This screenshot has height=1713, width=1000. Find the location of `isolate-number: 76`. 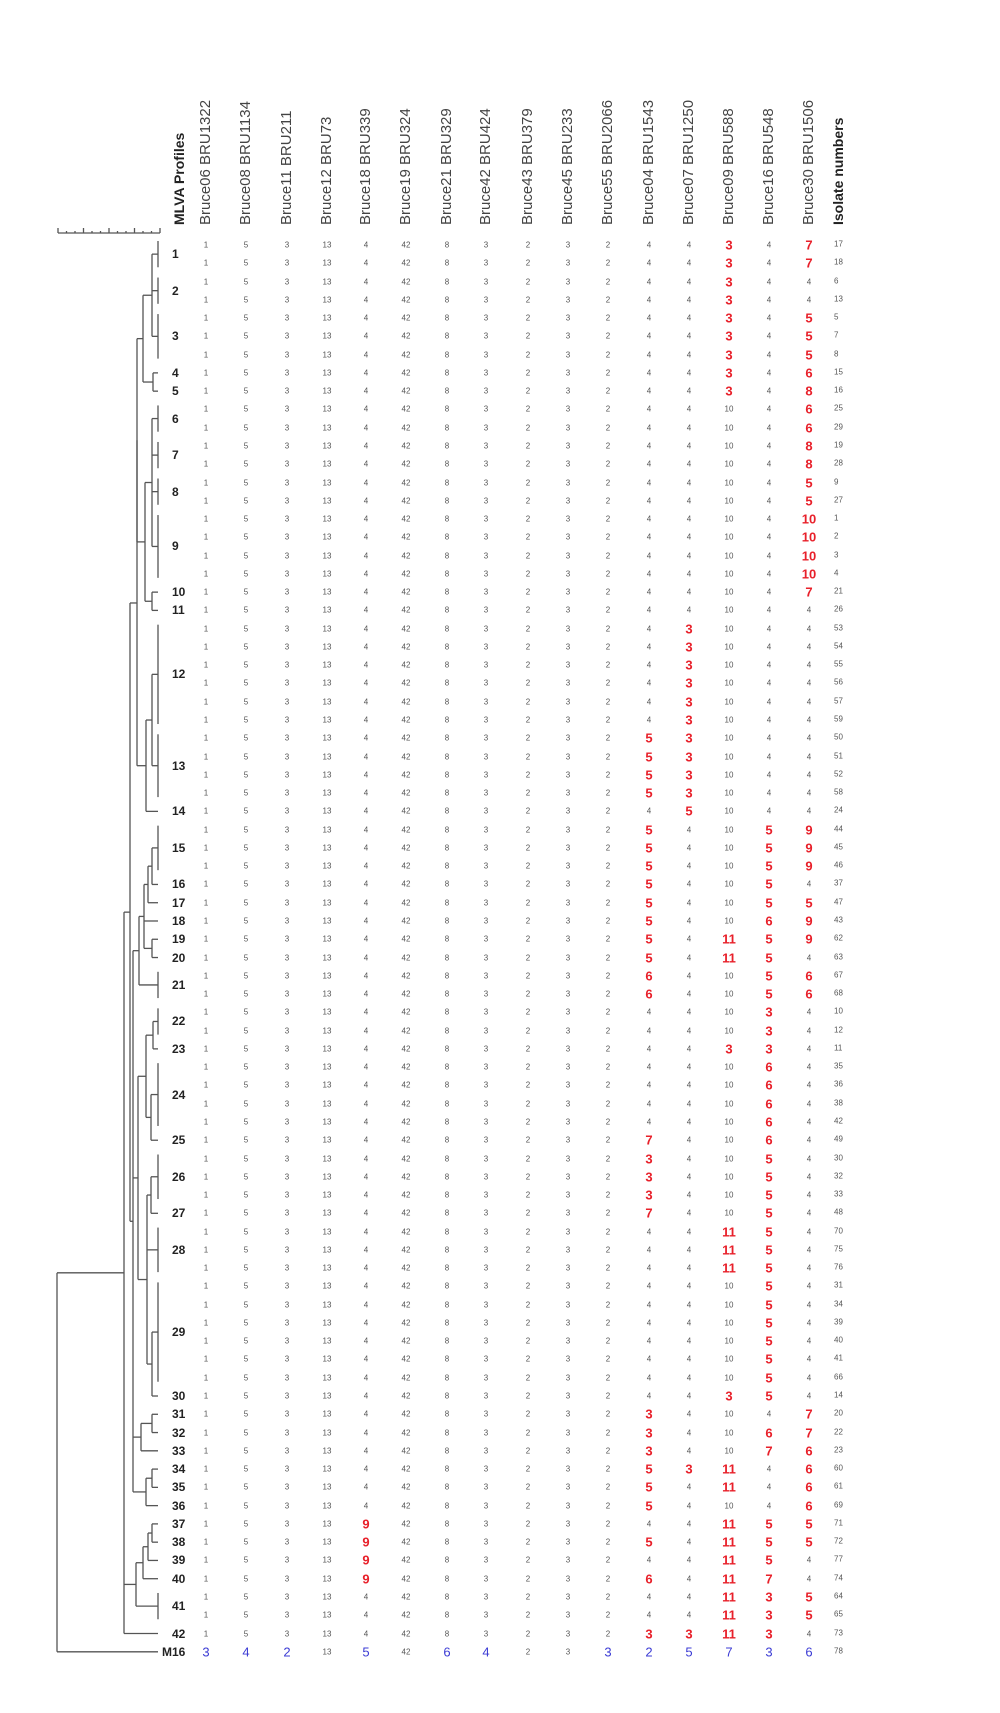

isolate-number: 76 is located at coordinates (838, 1267).